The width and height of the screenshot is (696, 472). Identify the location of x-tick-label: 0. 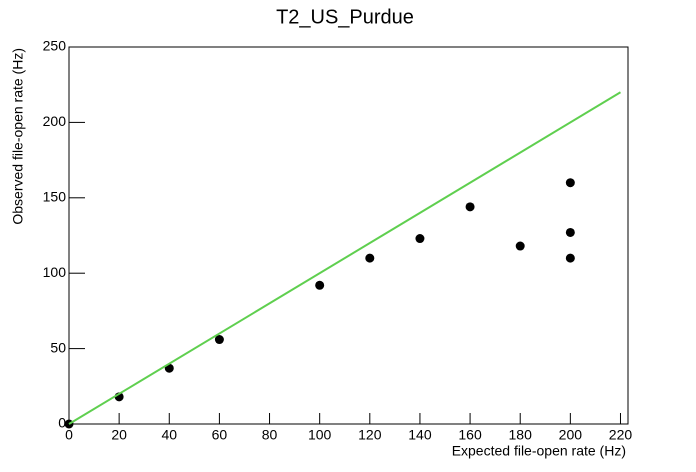
(69, 435).